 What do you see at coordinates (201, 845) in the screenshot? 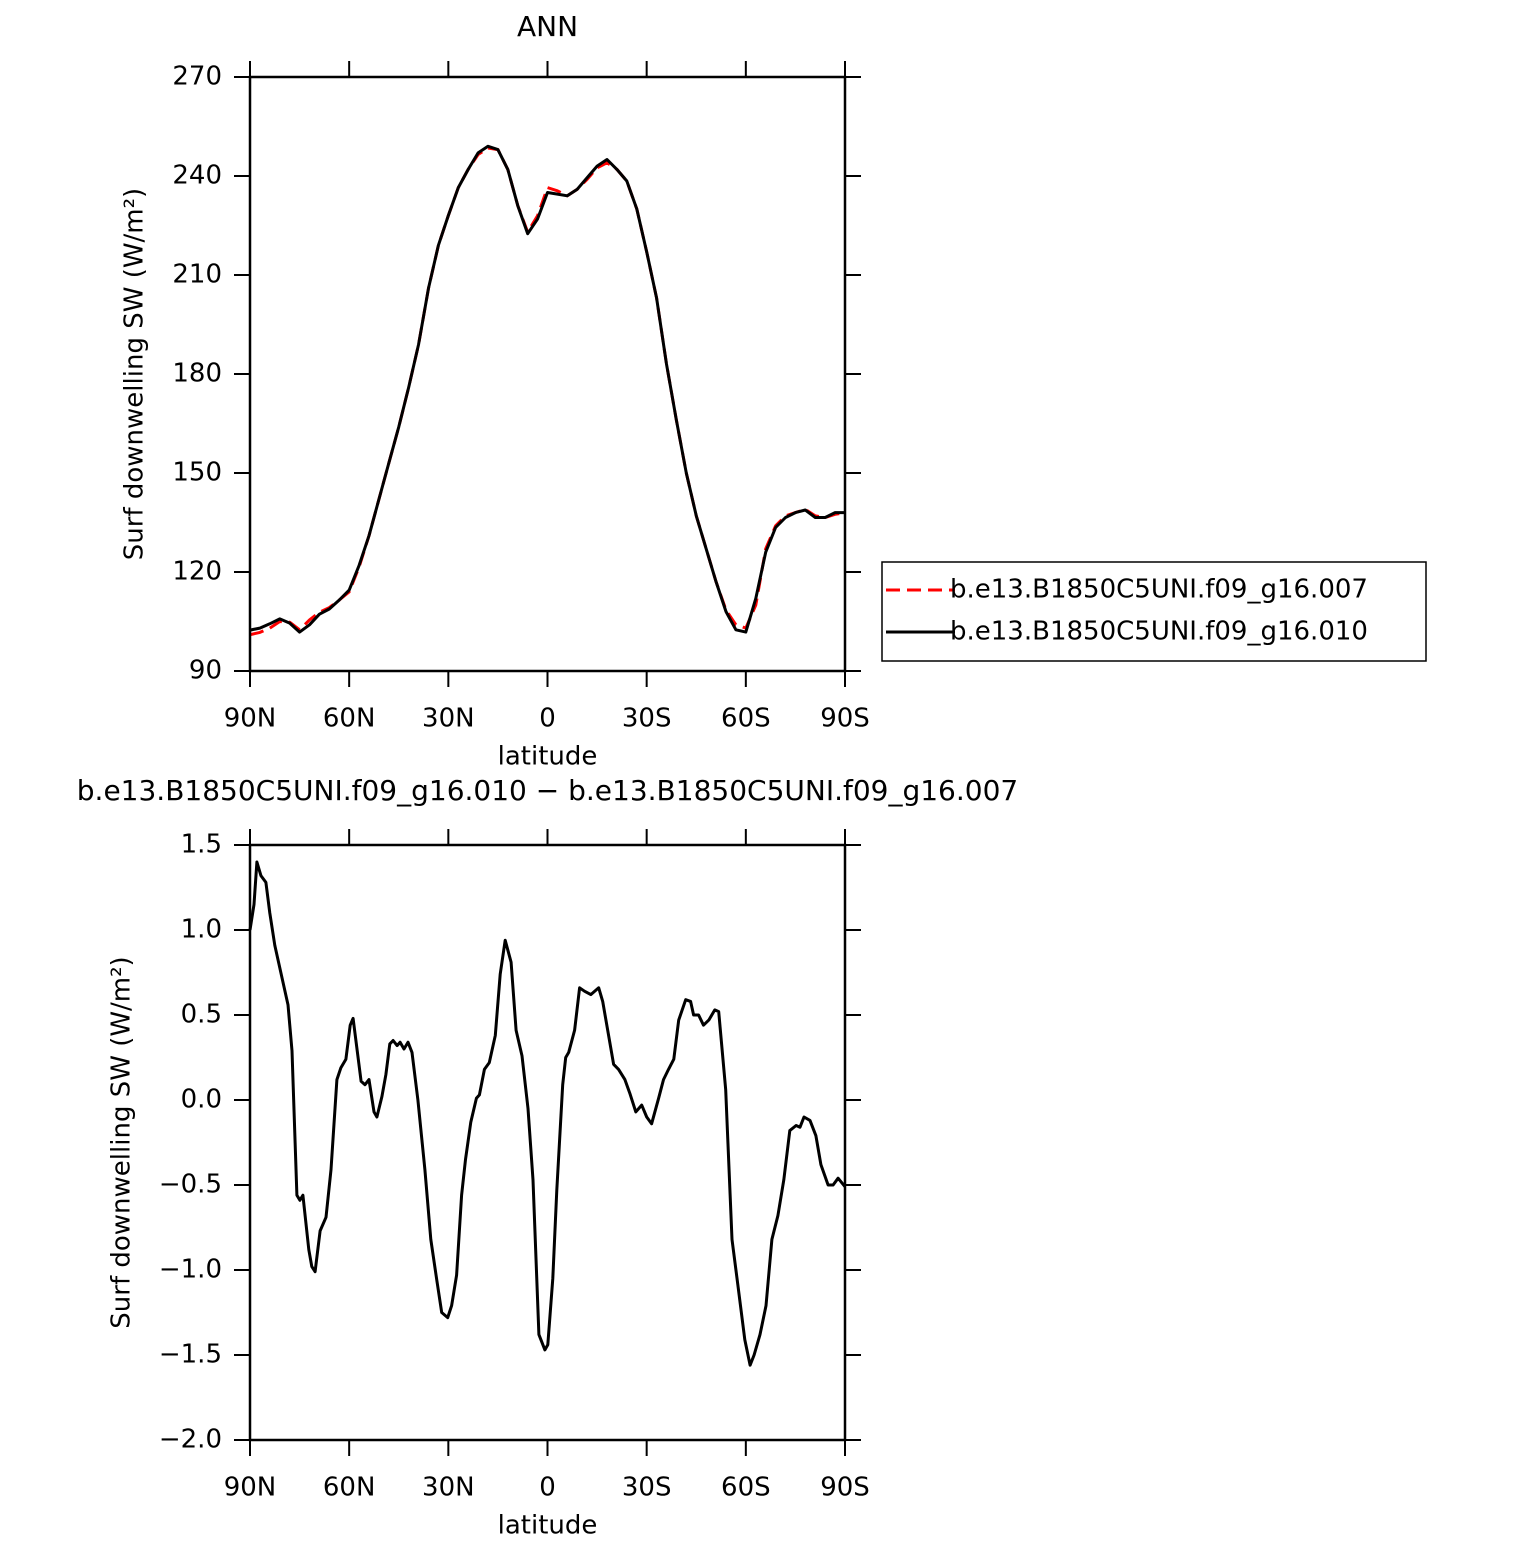
I see `y-tick-label: 1.5` at bounding box center [201, 845].